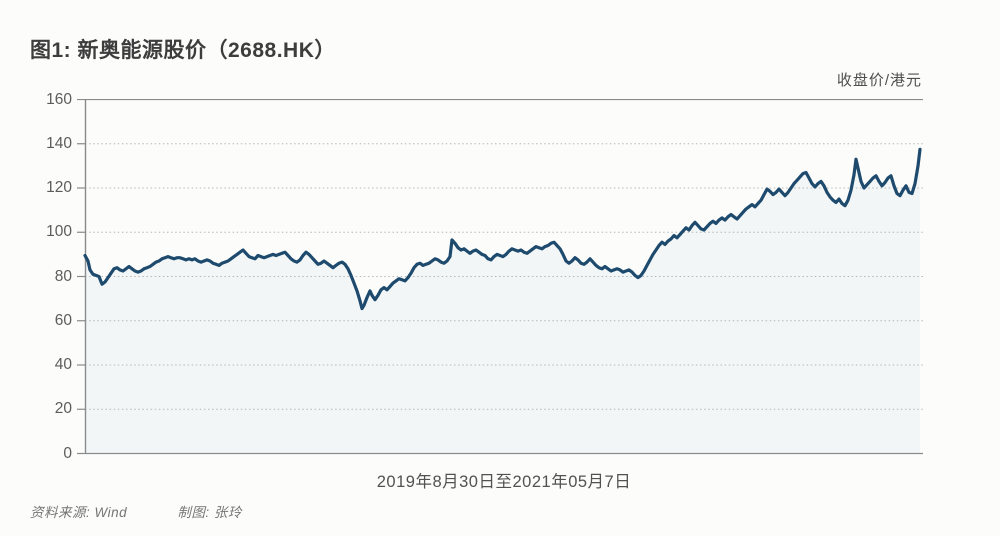  I want to click on figure-footer: 资料来源: Wind 制图: 张玲, so click(136, 511).